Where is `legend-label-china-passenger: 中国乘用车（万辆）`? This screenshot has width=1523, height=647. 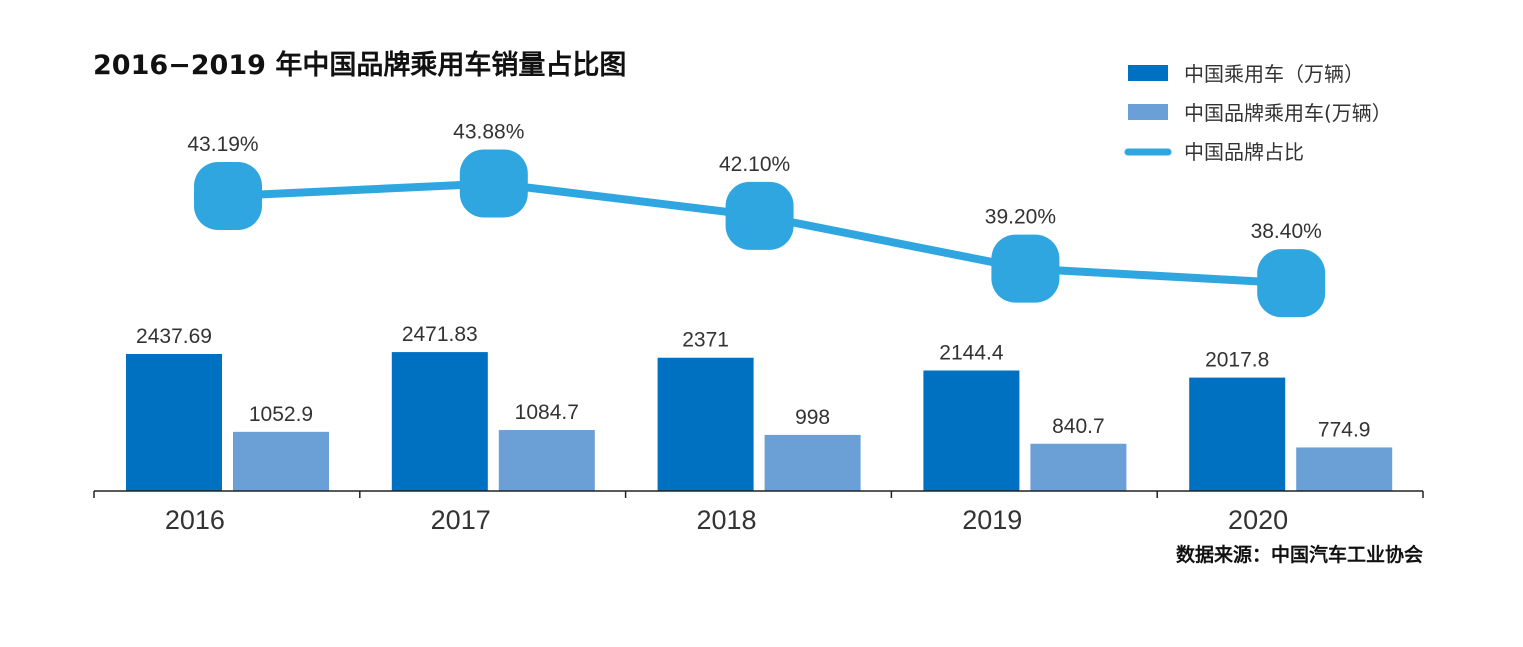 legend-label-china-passenger: 中国乘用车（万辆） is located at coordinates (1274, 74).